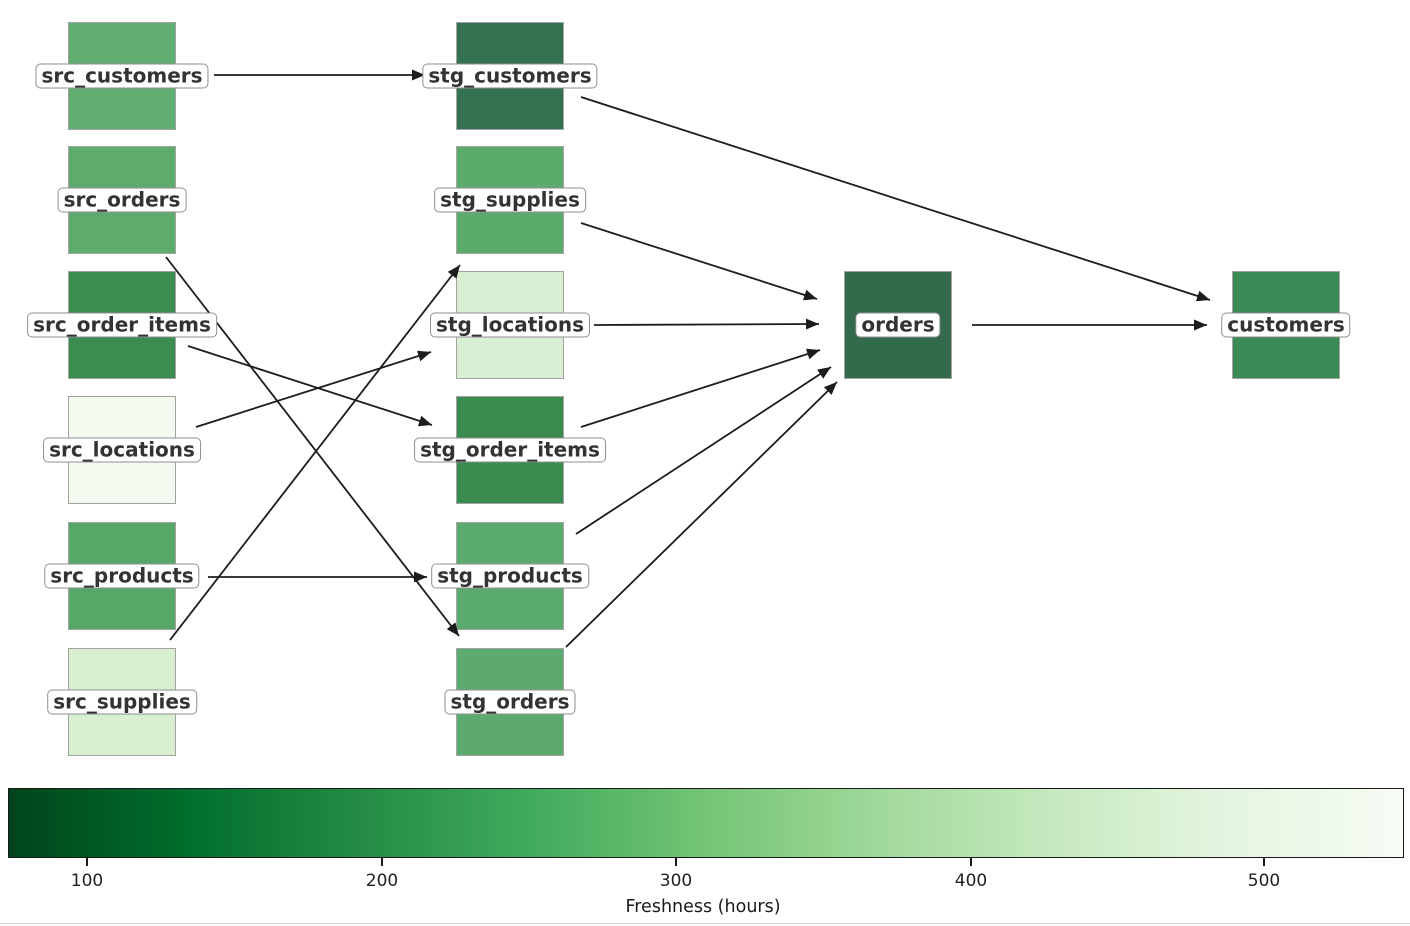 This screenshot has width=1410, height=926. Describe the element at coordinates (510, 325) in the screenshot. I see `node-label-stg_locations: stg_locations` at that location.